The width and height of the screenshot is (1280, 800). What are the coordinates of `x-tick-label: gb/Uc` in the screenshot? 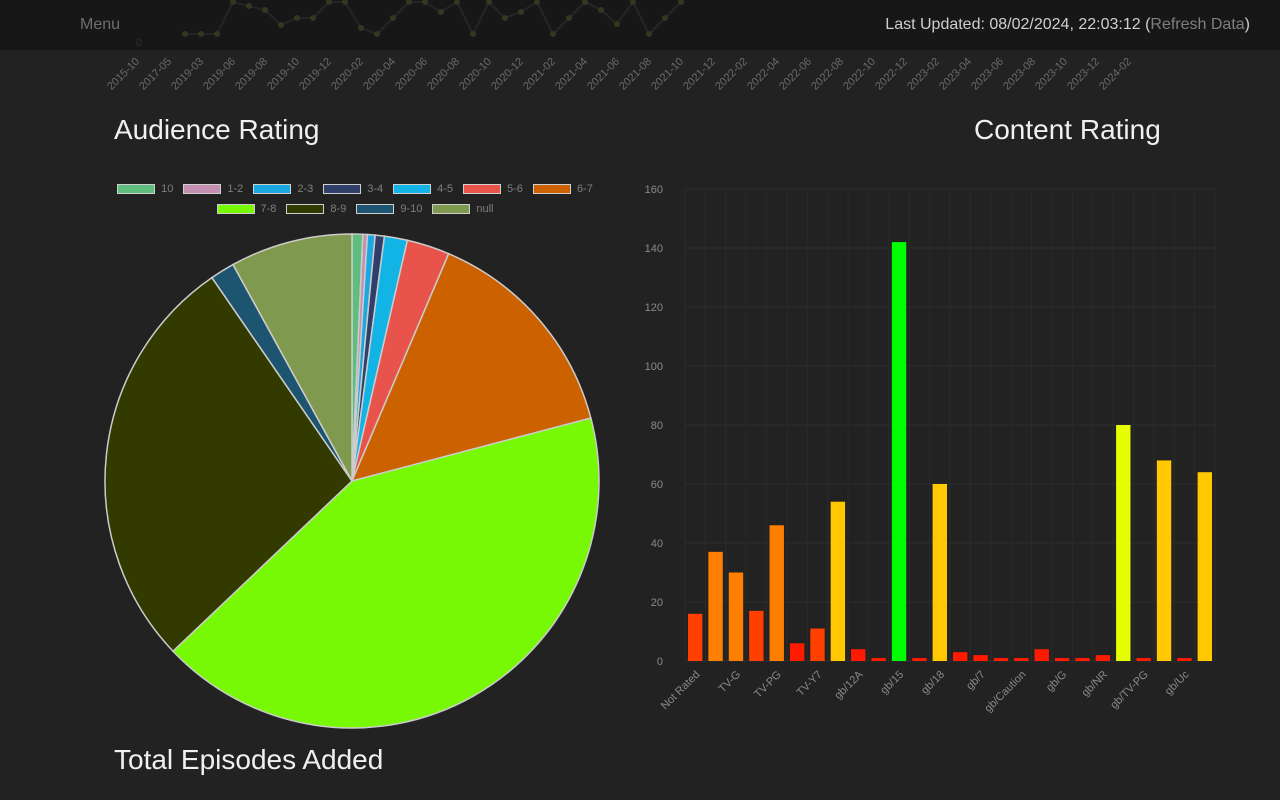 It's located at (1177, 682).